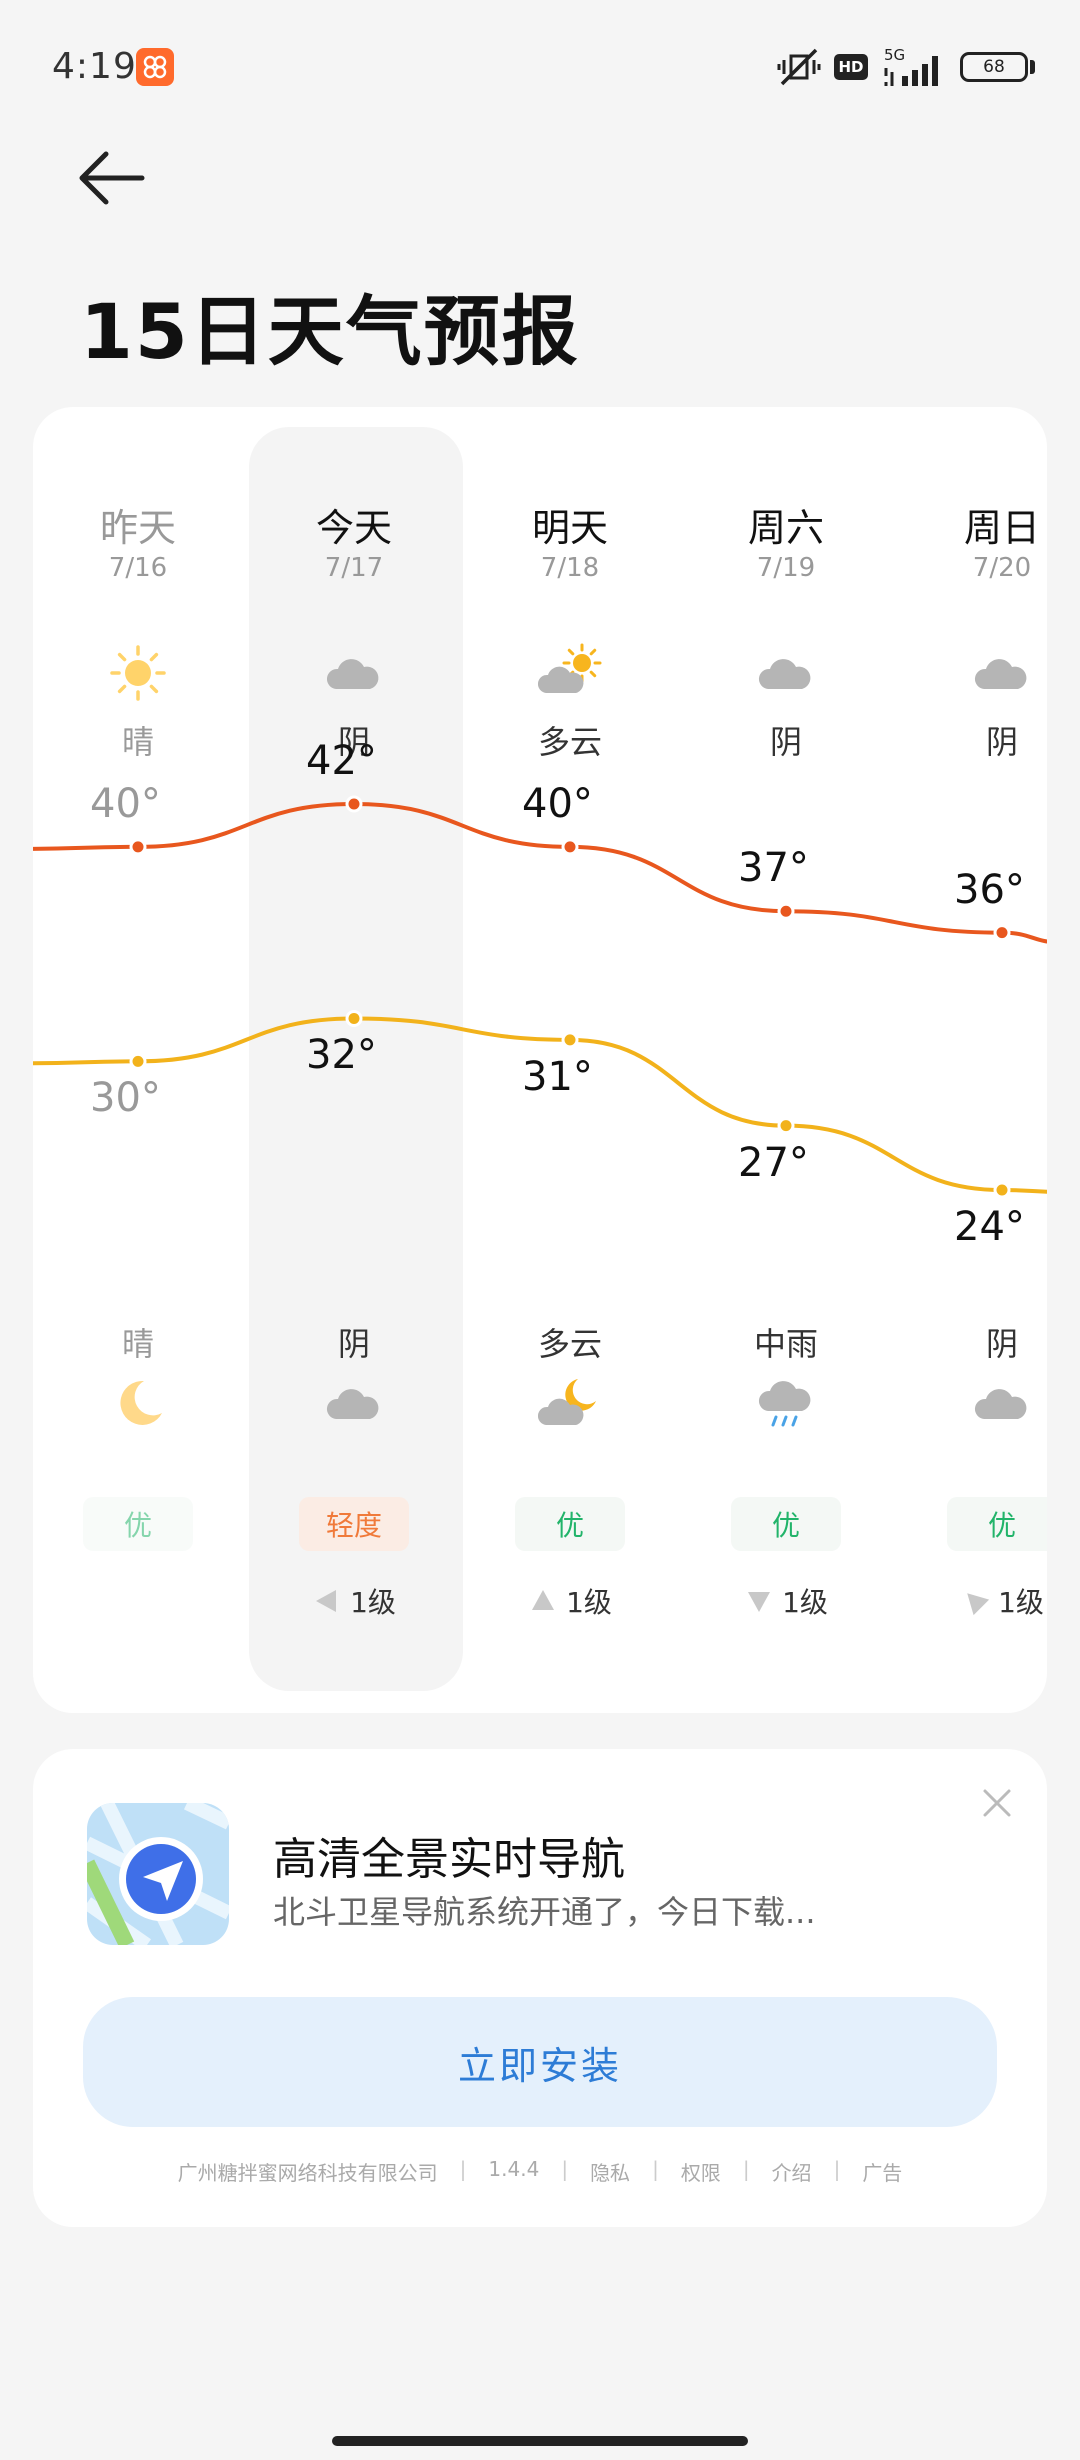 The image size is (1080, 2460). I want to click on day-name: 昨天, so click(137, 528).